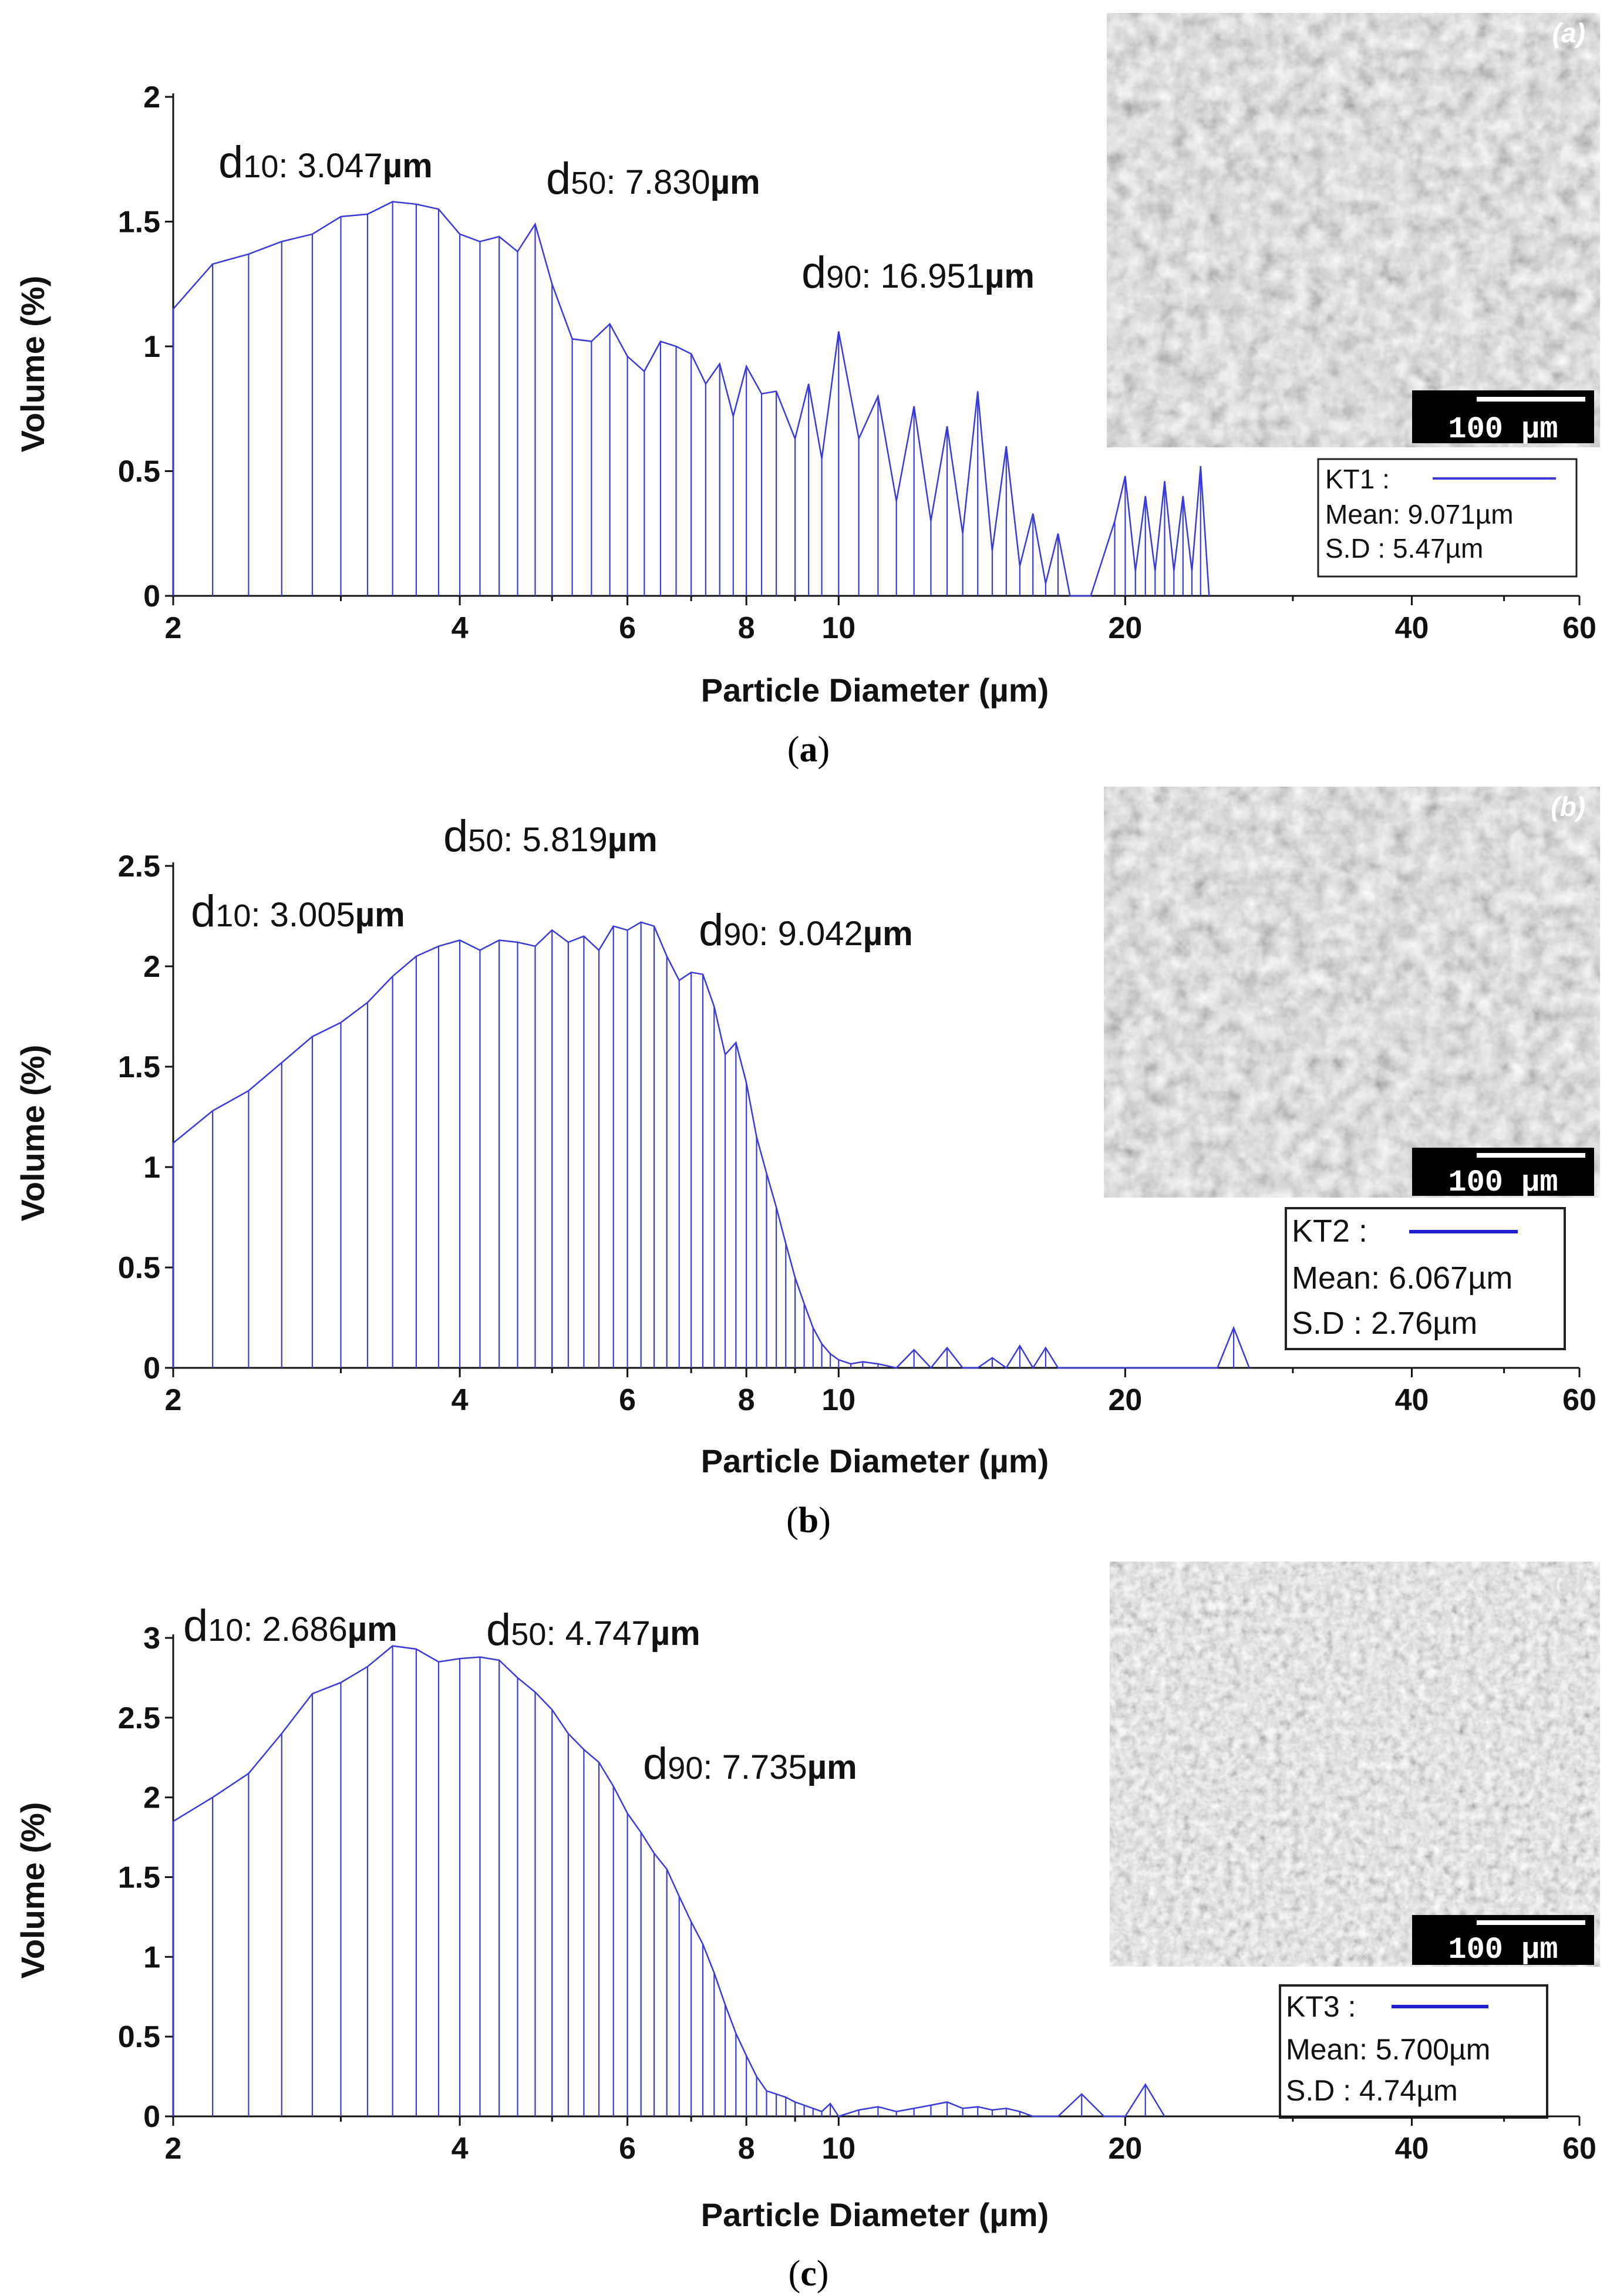  I want to click on x-tick-label-a: 8, so click(746, 628).